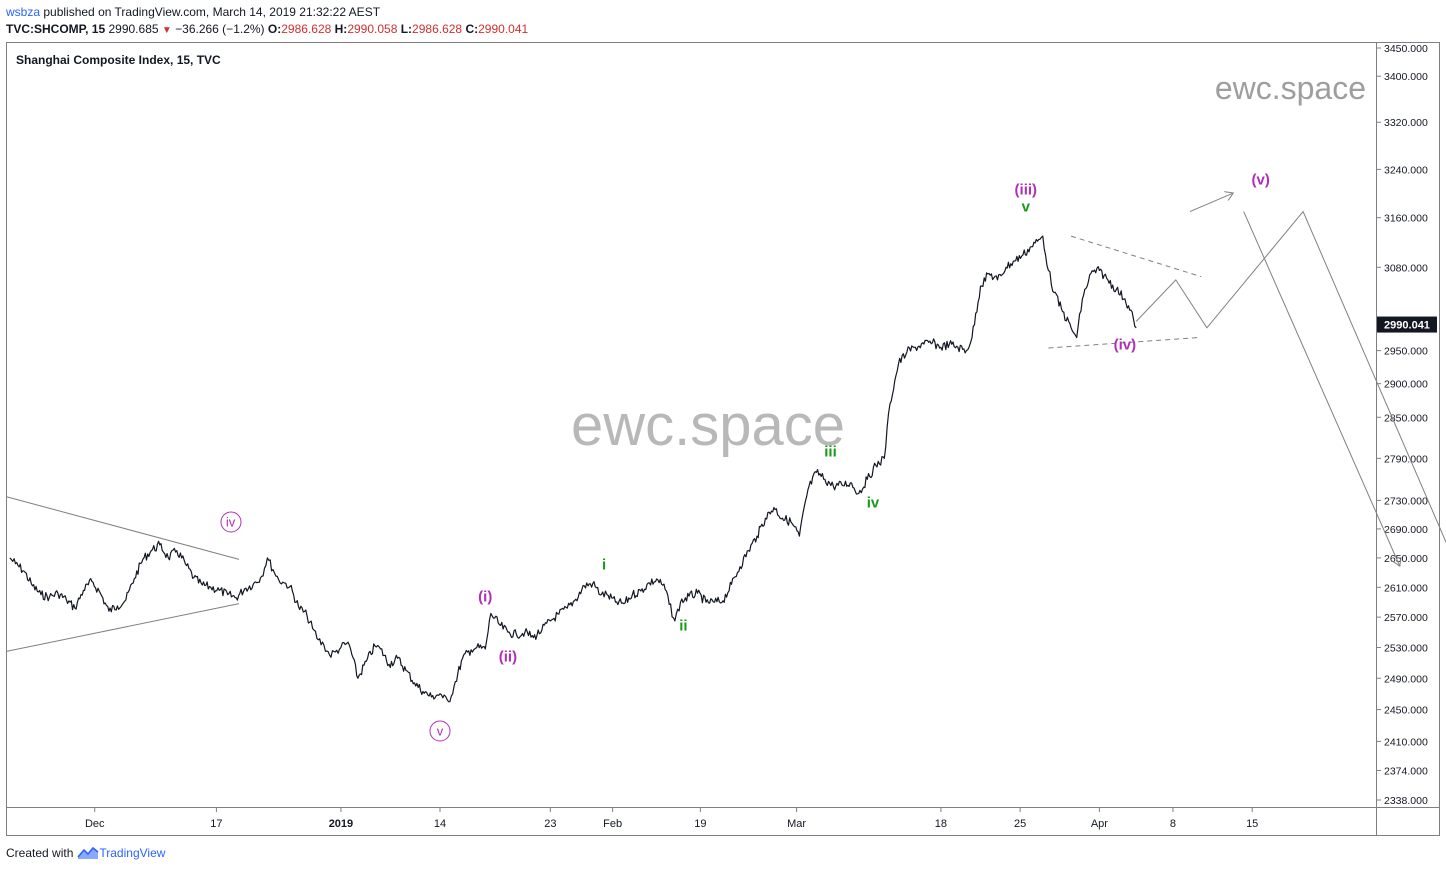 The image size is (1446, 872). What do you see at coordinates (1406, 352) in the screenshot?
I see `y-tick-label: 2950.000` at bounding box center [1406, 352].